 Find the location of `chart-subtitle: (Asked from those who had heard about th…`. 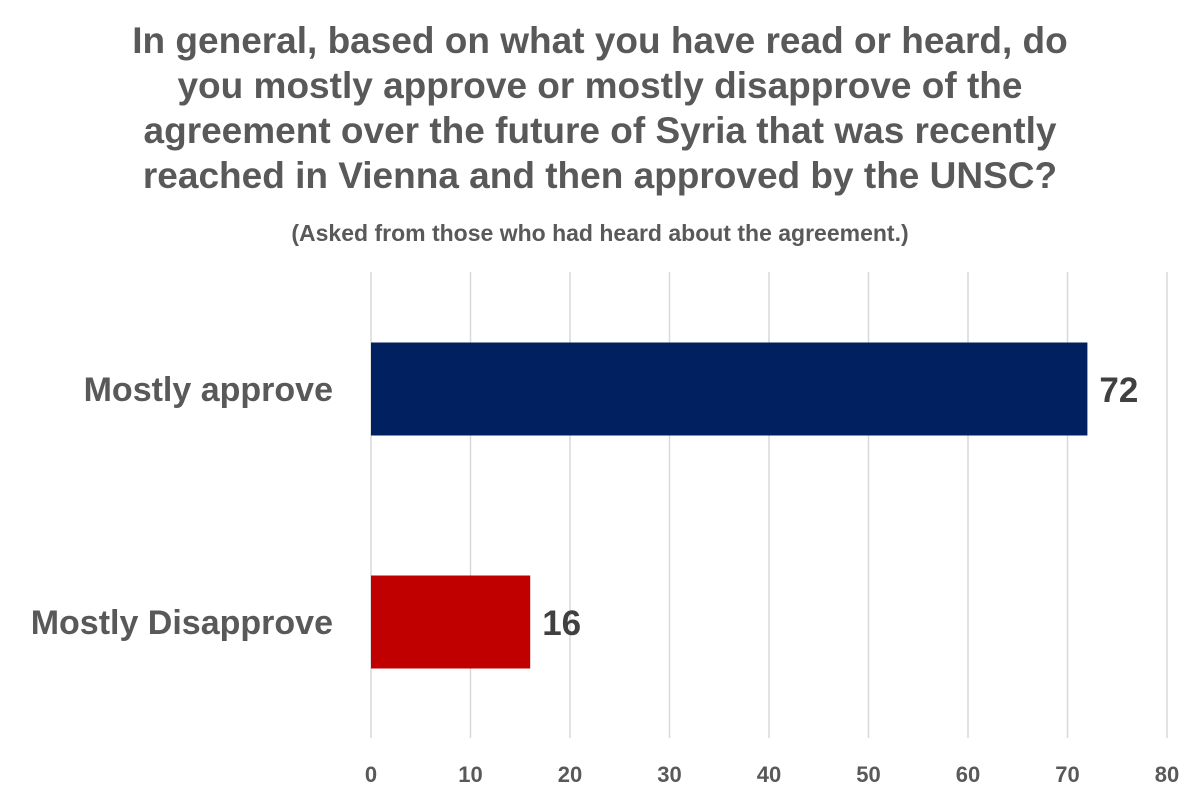

chart-subtitle: (Asked from those who had heard about th… is located at coordinates (600, 233).